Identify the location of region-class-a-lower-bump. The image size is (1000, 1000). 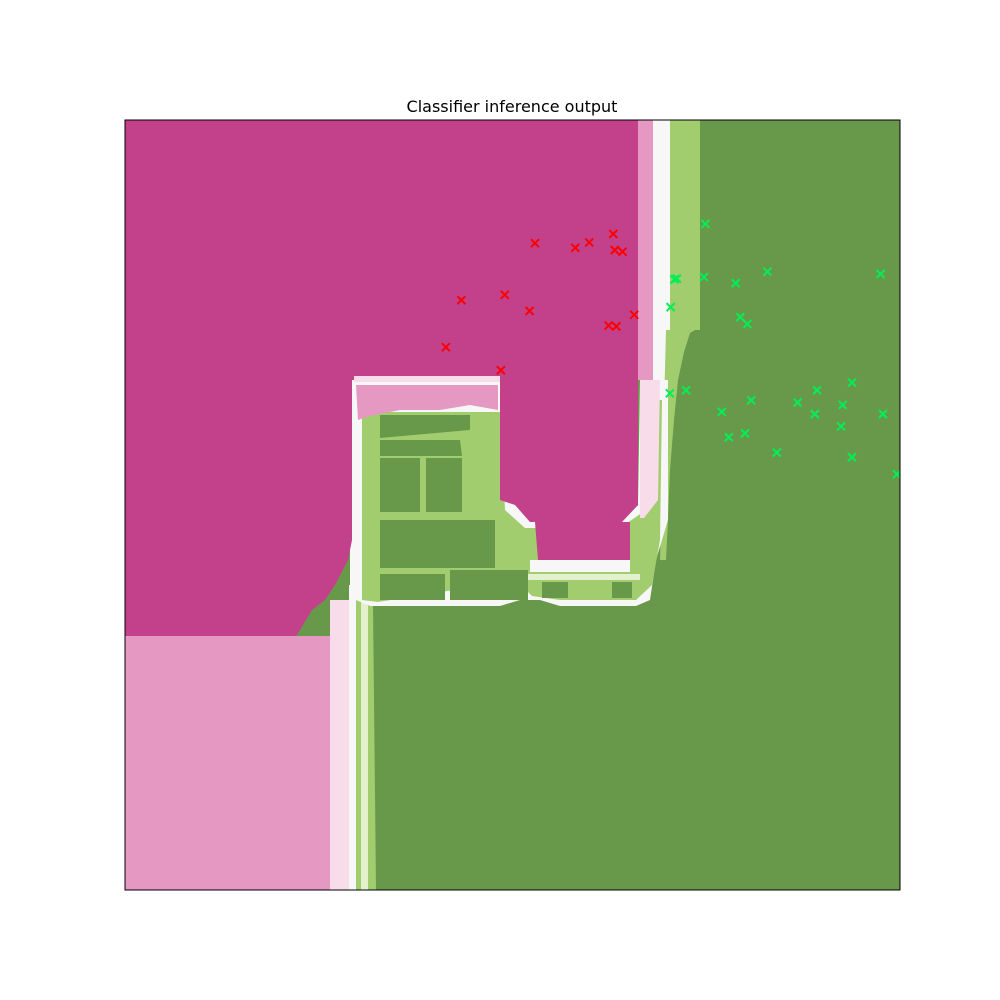
(582, 544).